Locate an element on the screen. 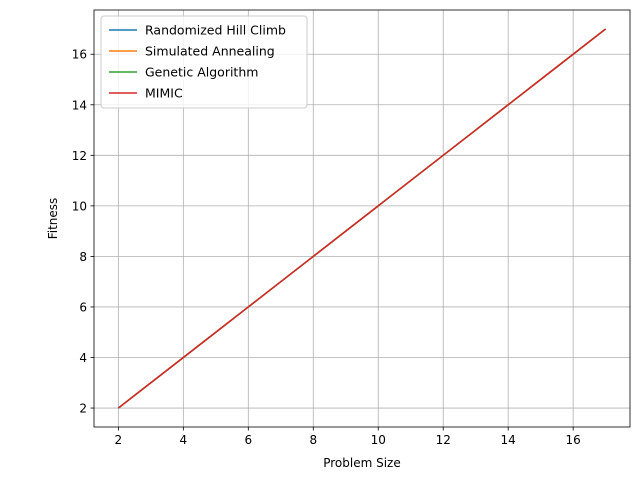 Image resolution: width=640 pixels, height=480 pixels. y-tick-label: 12 is located at coordinates (79, 156).